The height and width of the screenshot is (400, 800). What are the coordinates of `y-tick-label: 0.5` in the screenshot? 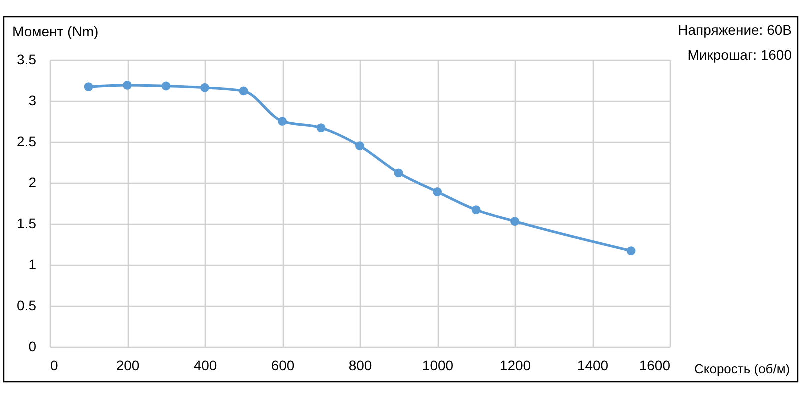 It's located at (27, 306).